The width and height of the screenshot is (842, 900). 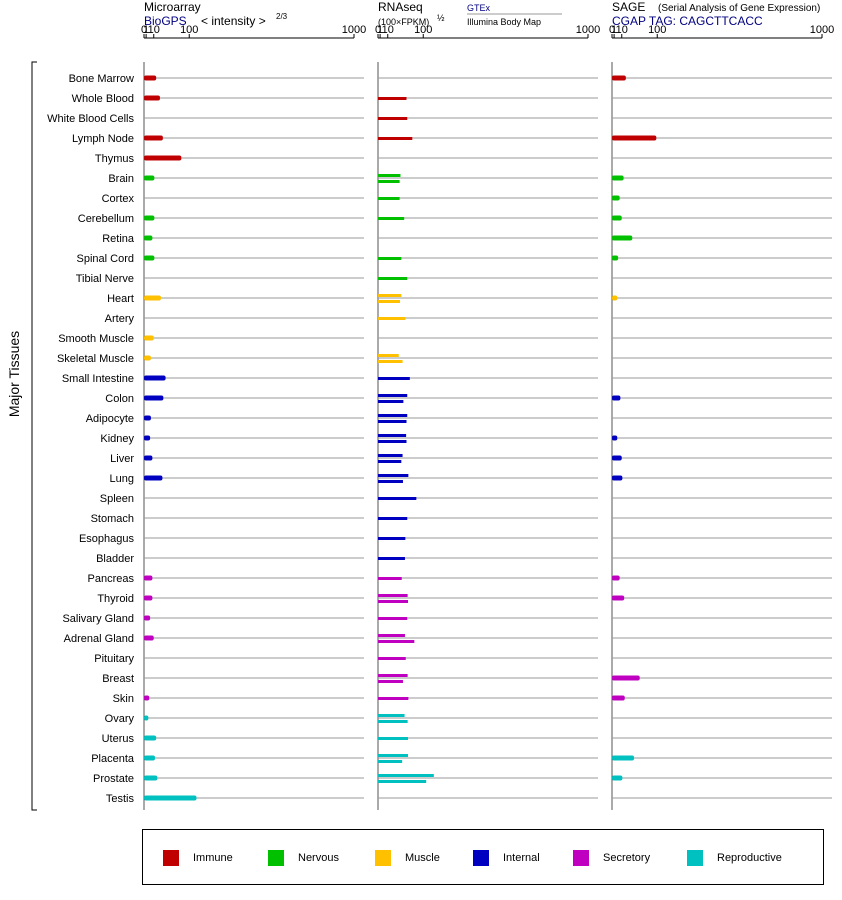 I want to click on panel-title: Microarray, so click(x=172, y=7).